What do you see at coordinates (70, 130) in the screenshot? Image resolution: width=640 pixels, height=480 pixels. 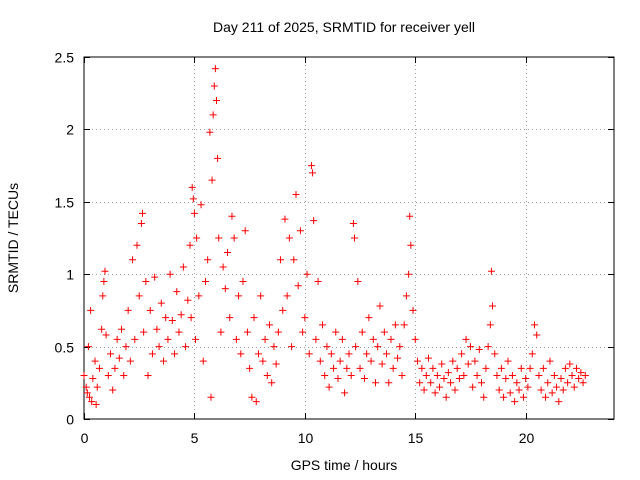 I see `y-tick-label: 2` at bounding box center [70, 130].